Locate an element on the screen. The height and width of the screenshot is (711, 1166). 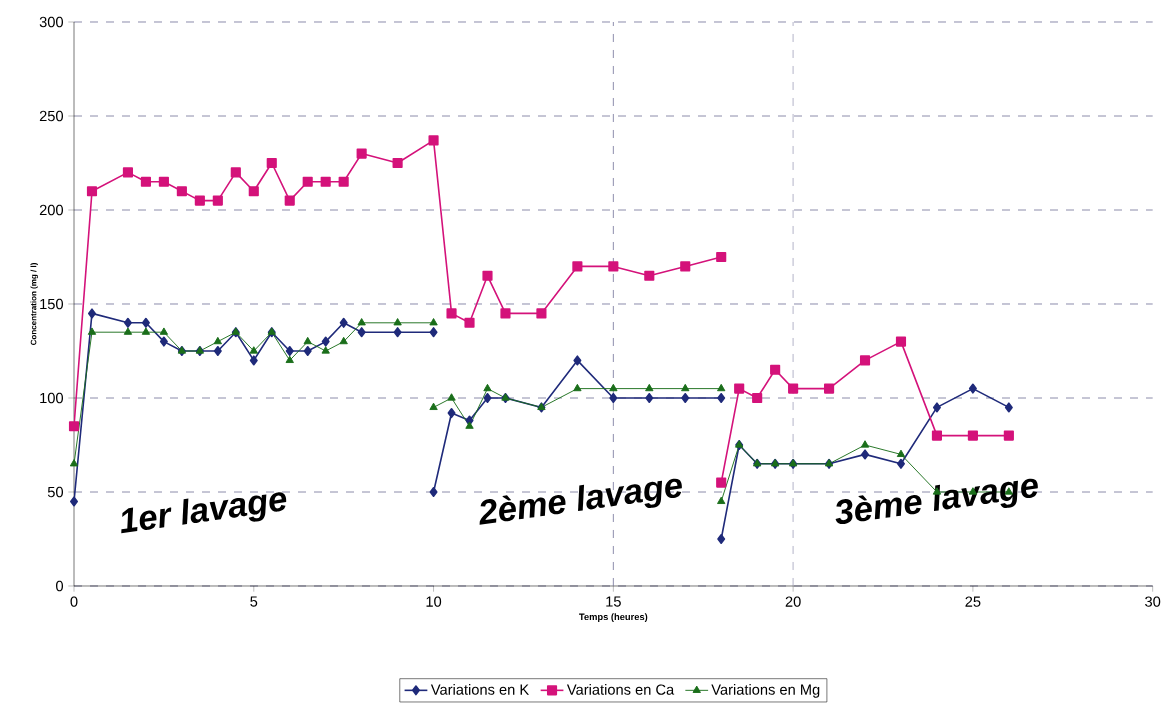
annotation: 1er lavage is located at coordinates (204, 513).